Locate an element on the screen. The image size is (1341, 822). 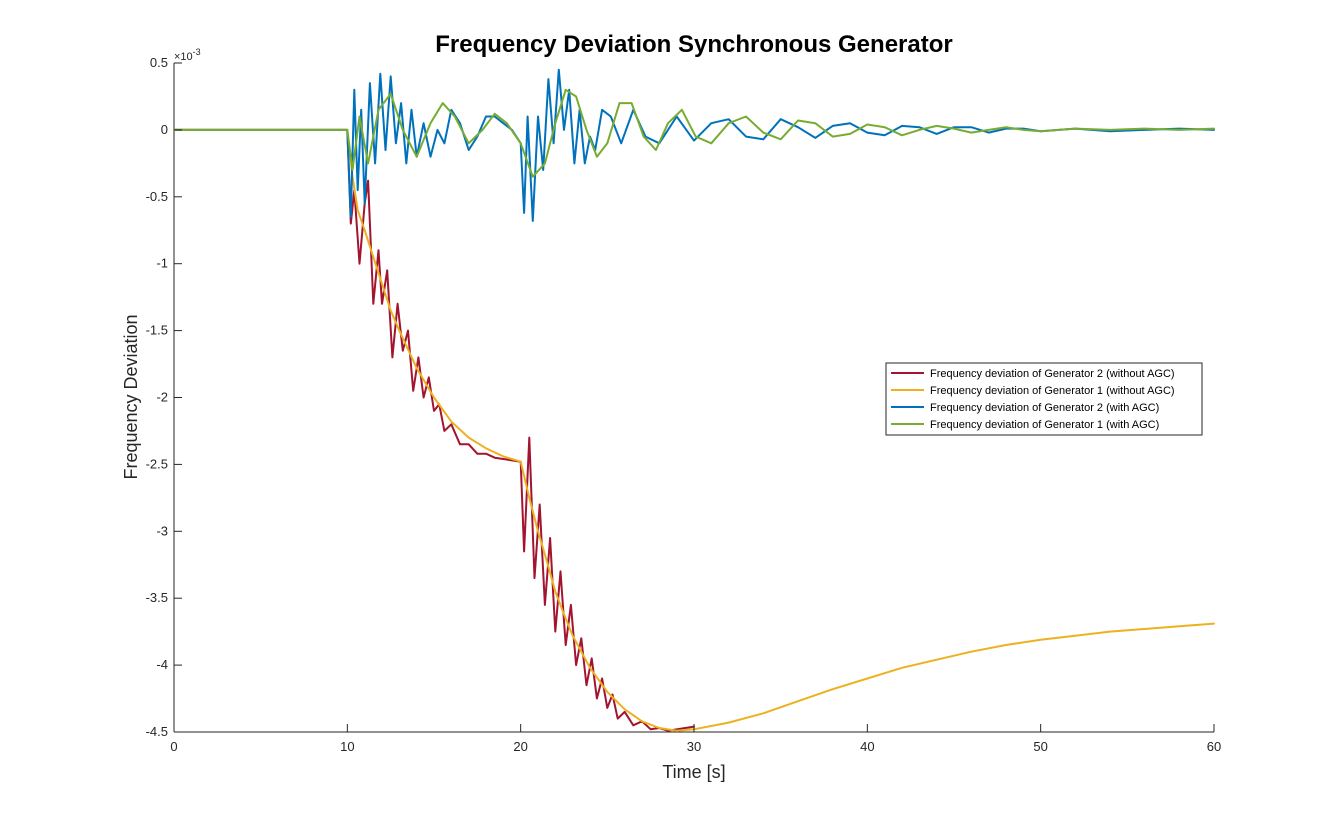
y-axis-ticks: 0.5 0 -0.5 -1 -1.5 -2 -2.5 -3 -3.5 -4 -4.5 is located at coordinates (164, 397).